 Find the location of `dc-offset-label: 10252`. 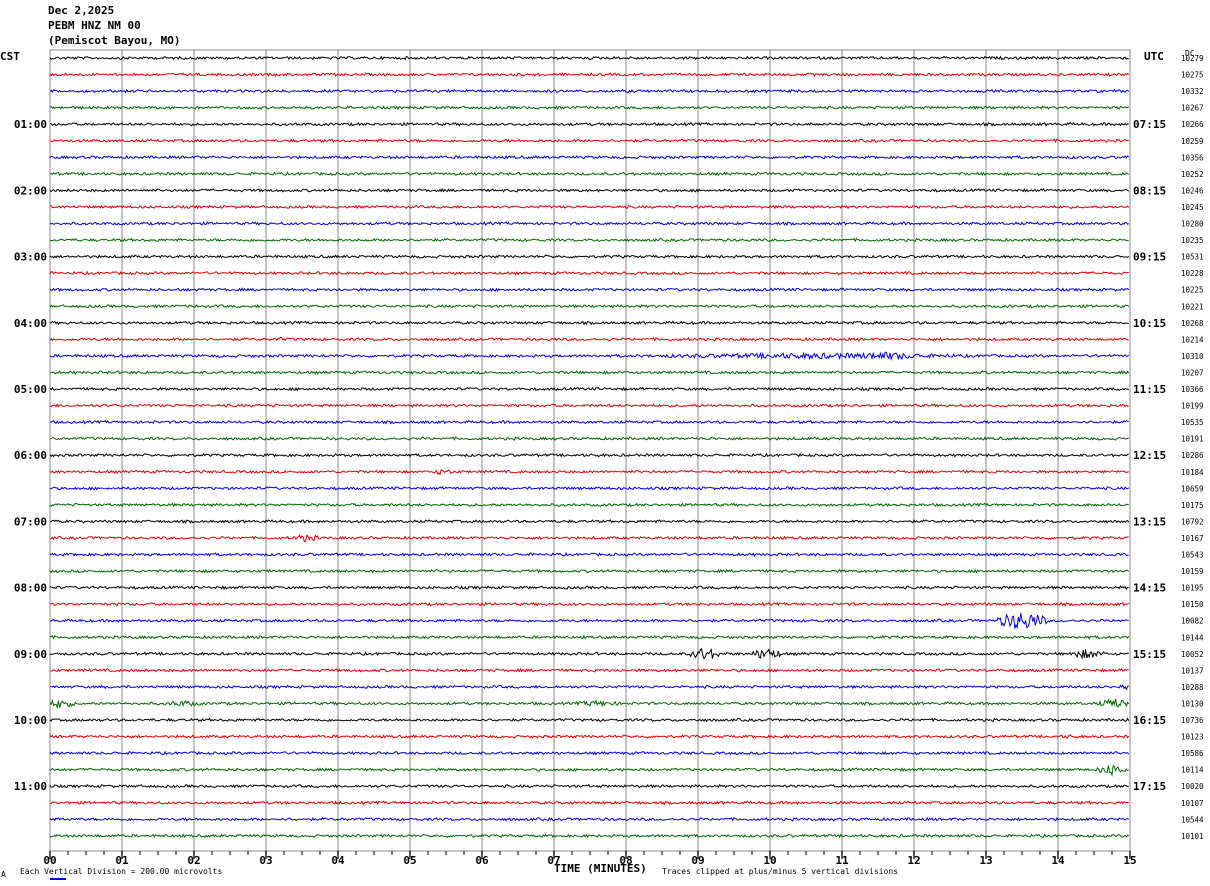

dc-offset-label: 10252 is located at coordinates (1192, 174).